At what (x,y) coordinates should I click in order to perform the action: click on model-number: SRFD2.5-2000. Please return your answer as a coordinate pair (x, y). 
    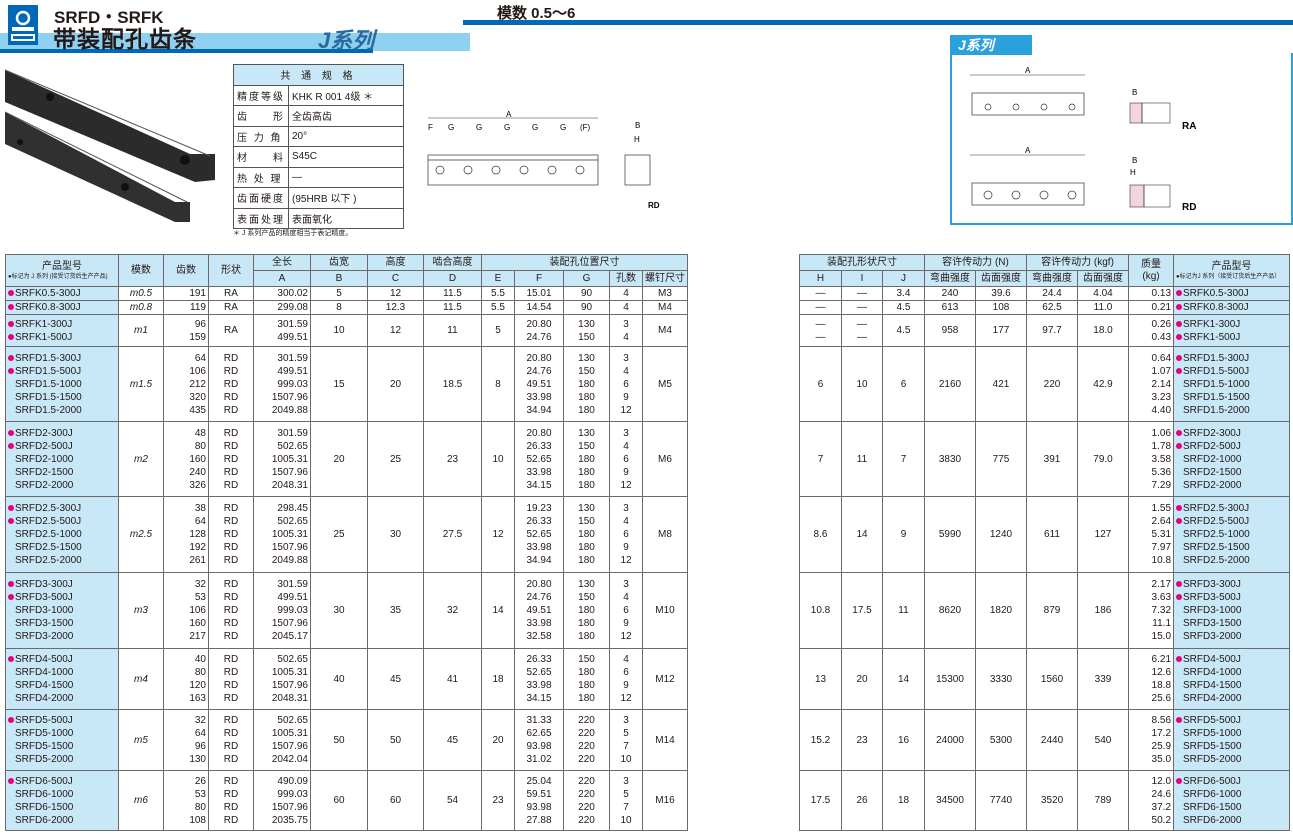
    Looking at the image, I should click on (1216, 560).